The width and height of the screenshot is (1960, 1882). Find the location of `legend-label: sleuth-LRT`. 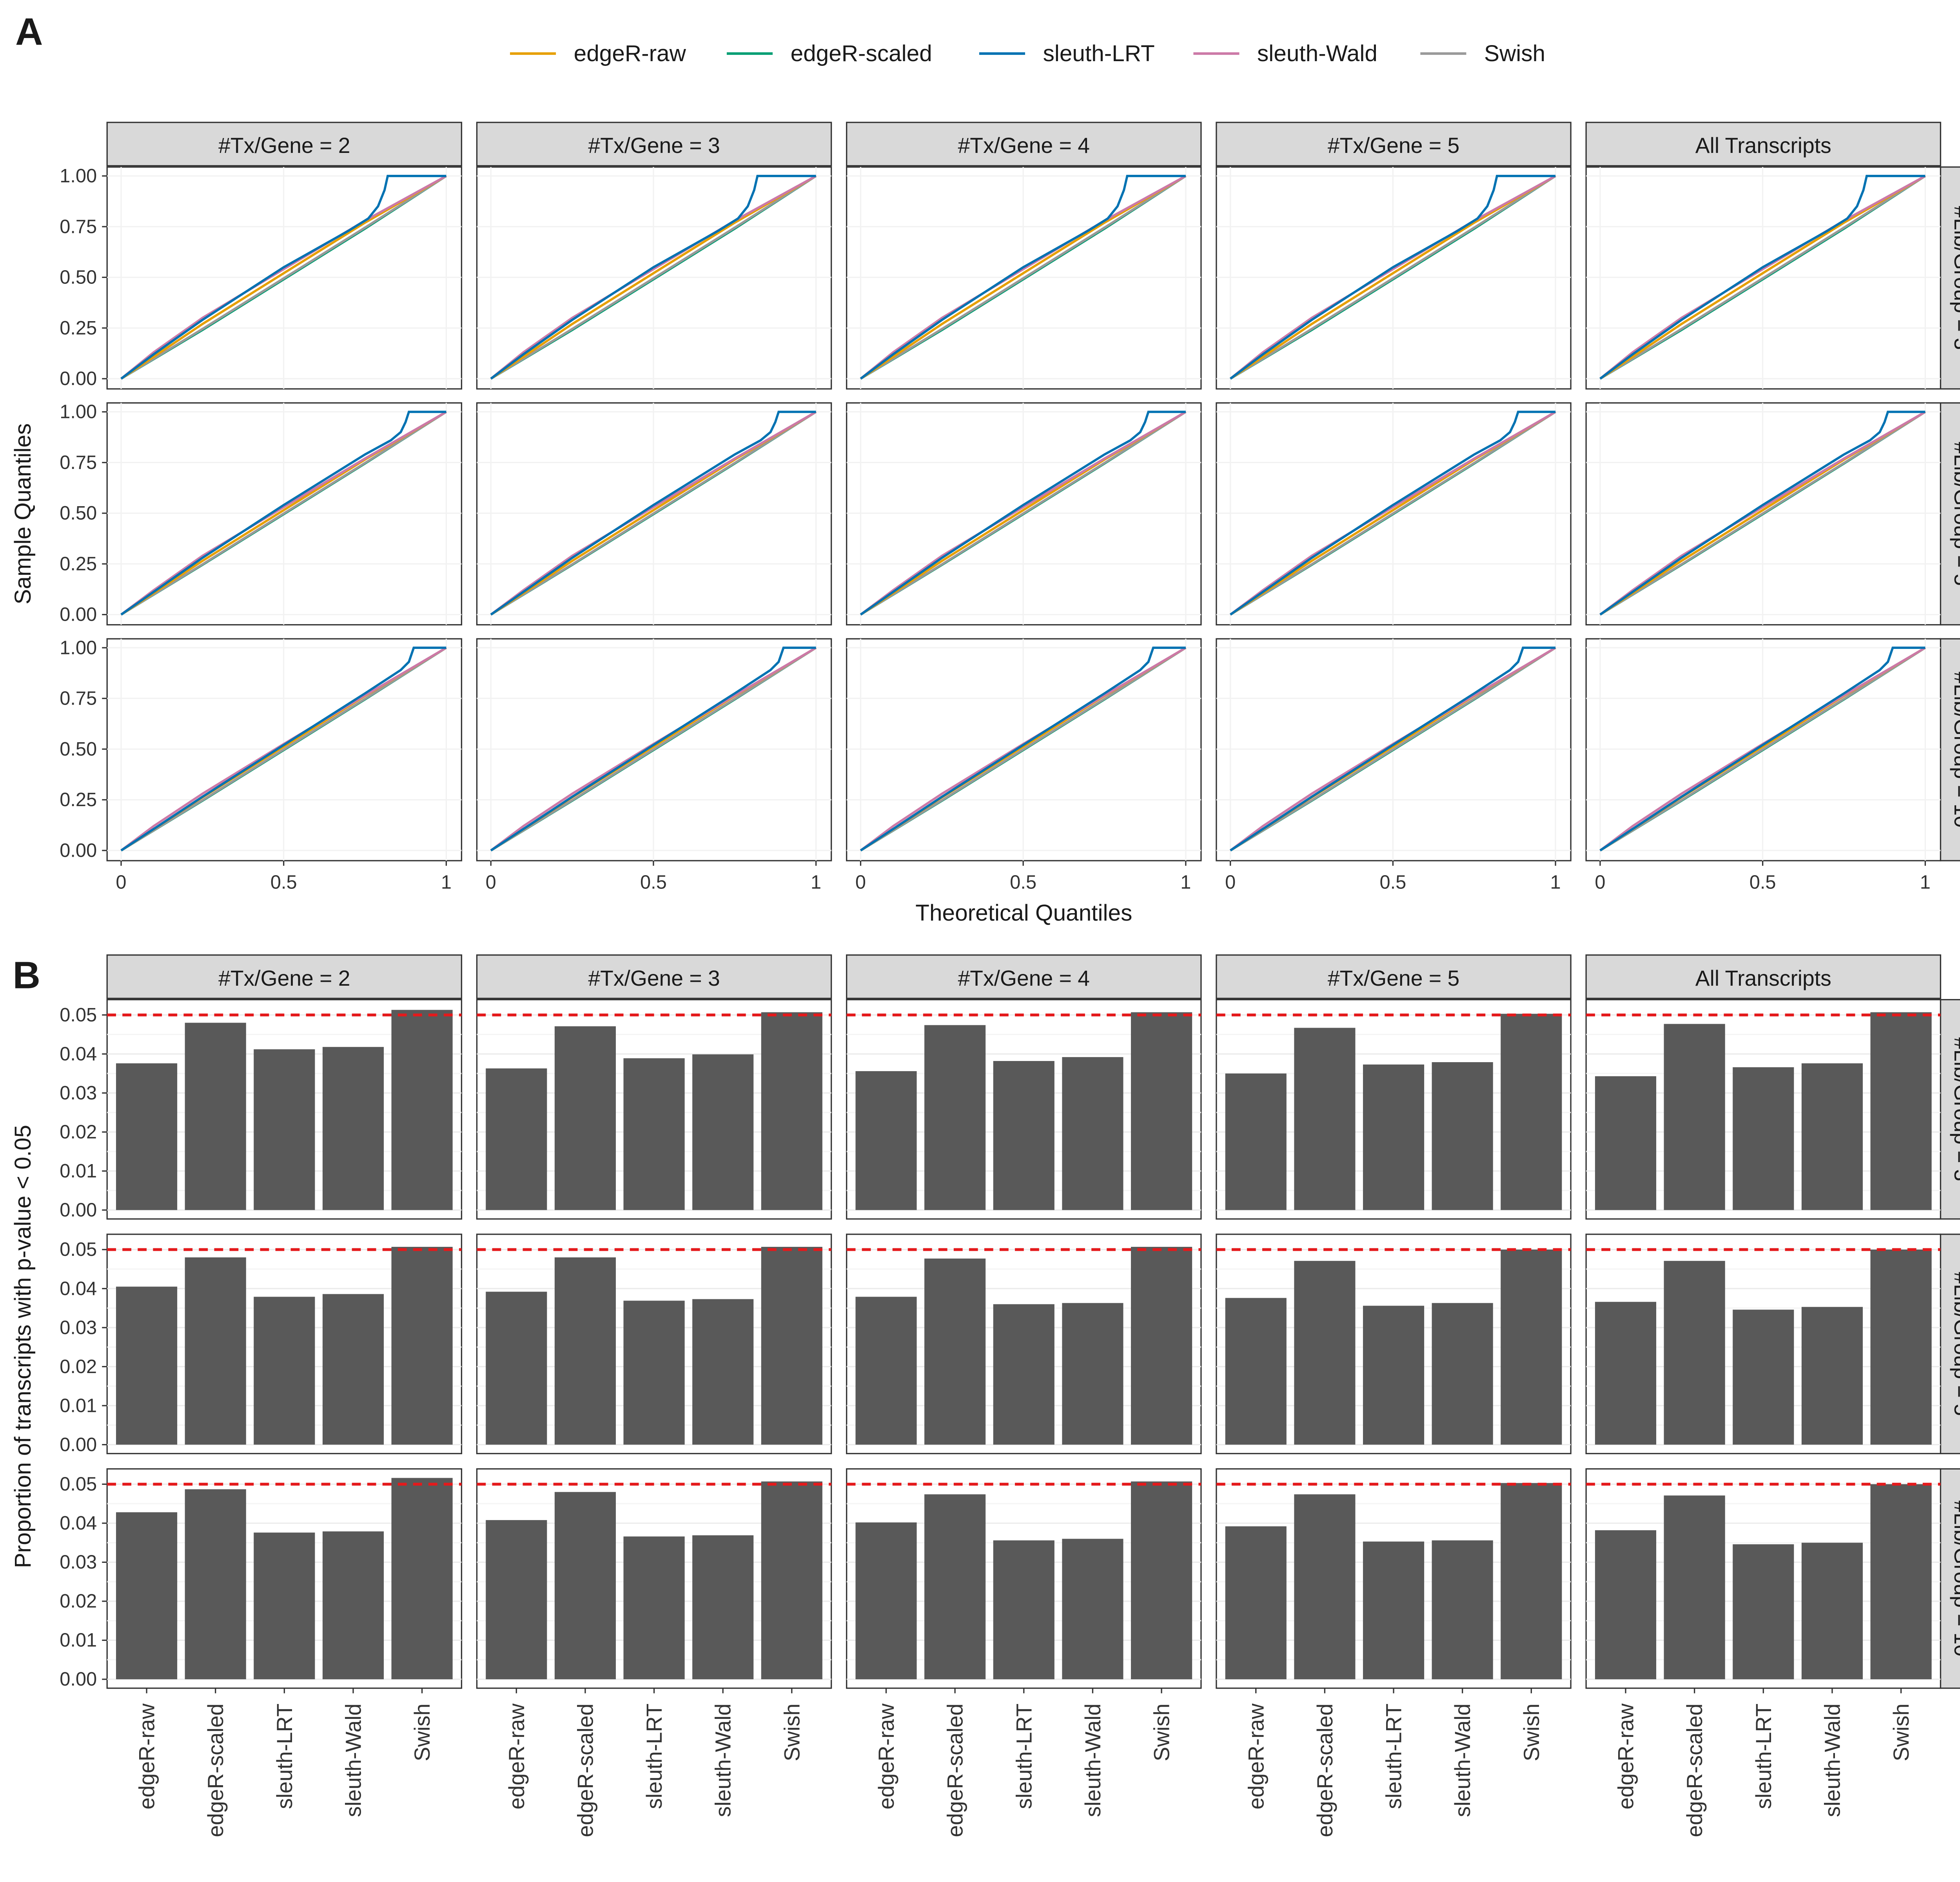

legend-label: sleuth-LRT is located at coordinates (1099, 53).